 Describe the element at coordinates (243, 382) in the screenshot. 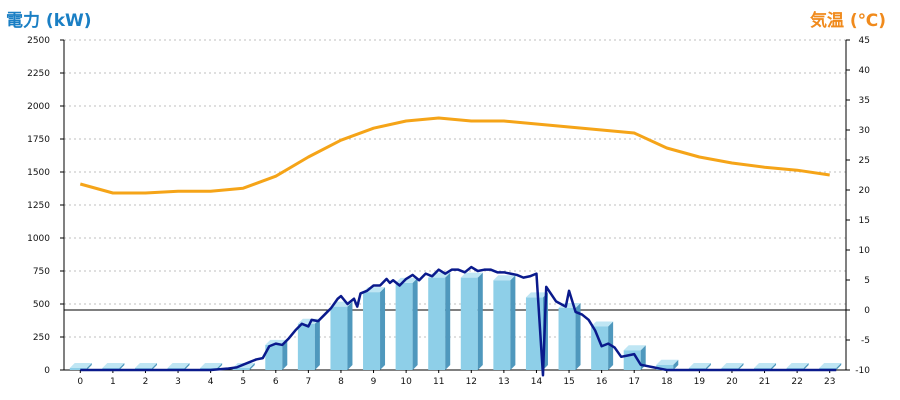

I see `x-tick-label: 5` at that location.